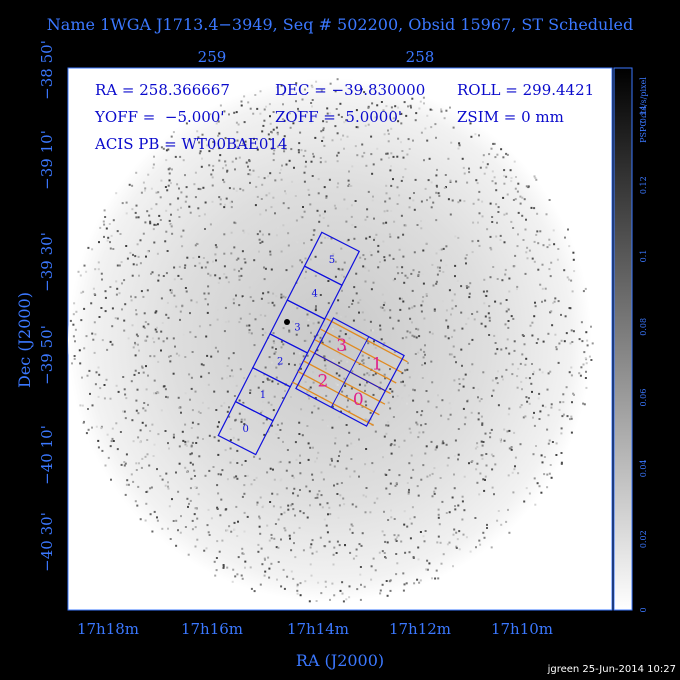  I want to click on colorbar, so click(623, 339).